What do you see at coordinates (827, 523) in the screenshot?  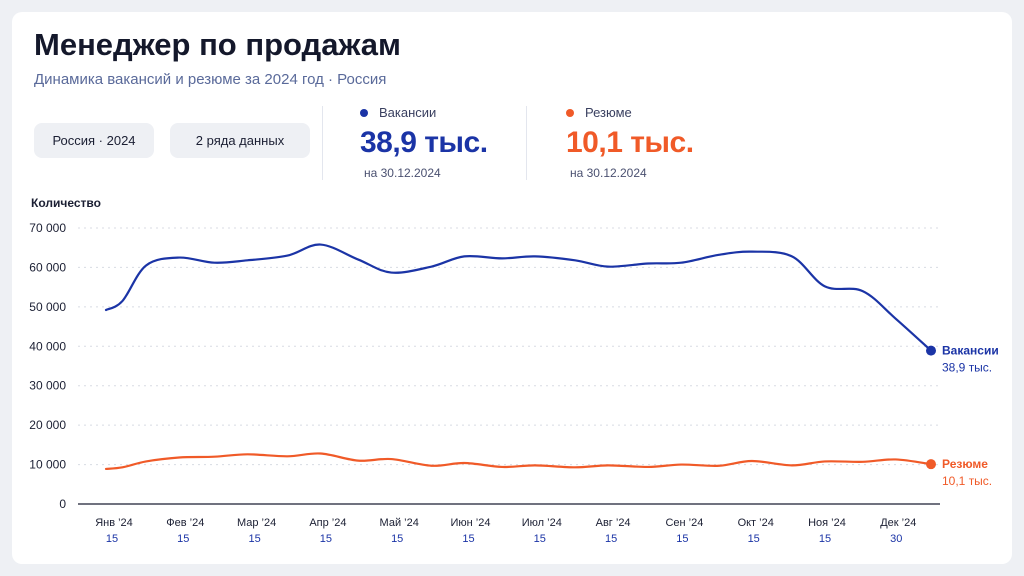 I see `x-tick-month-label: Ноя ’24` at bounding box center [827, 523].